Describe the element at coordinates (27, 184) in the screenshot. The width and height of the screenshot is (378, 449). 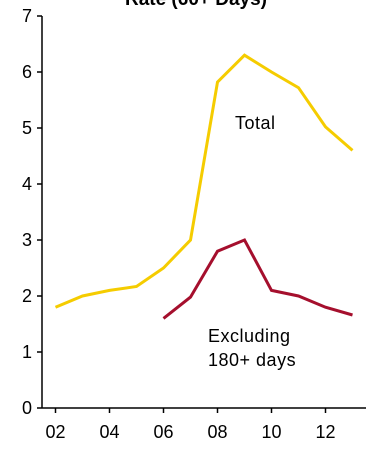
I see `y-tick-label: 4` at that location.